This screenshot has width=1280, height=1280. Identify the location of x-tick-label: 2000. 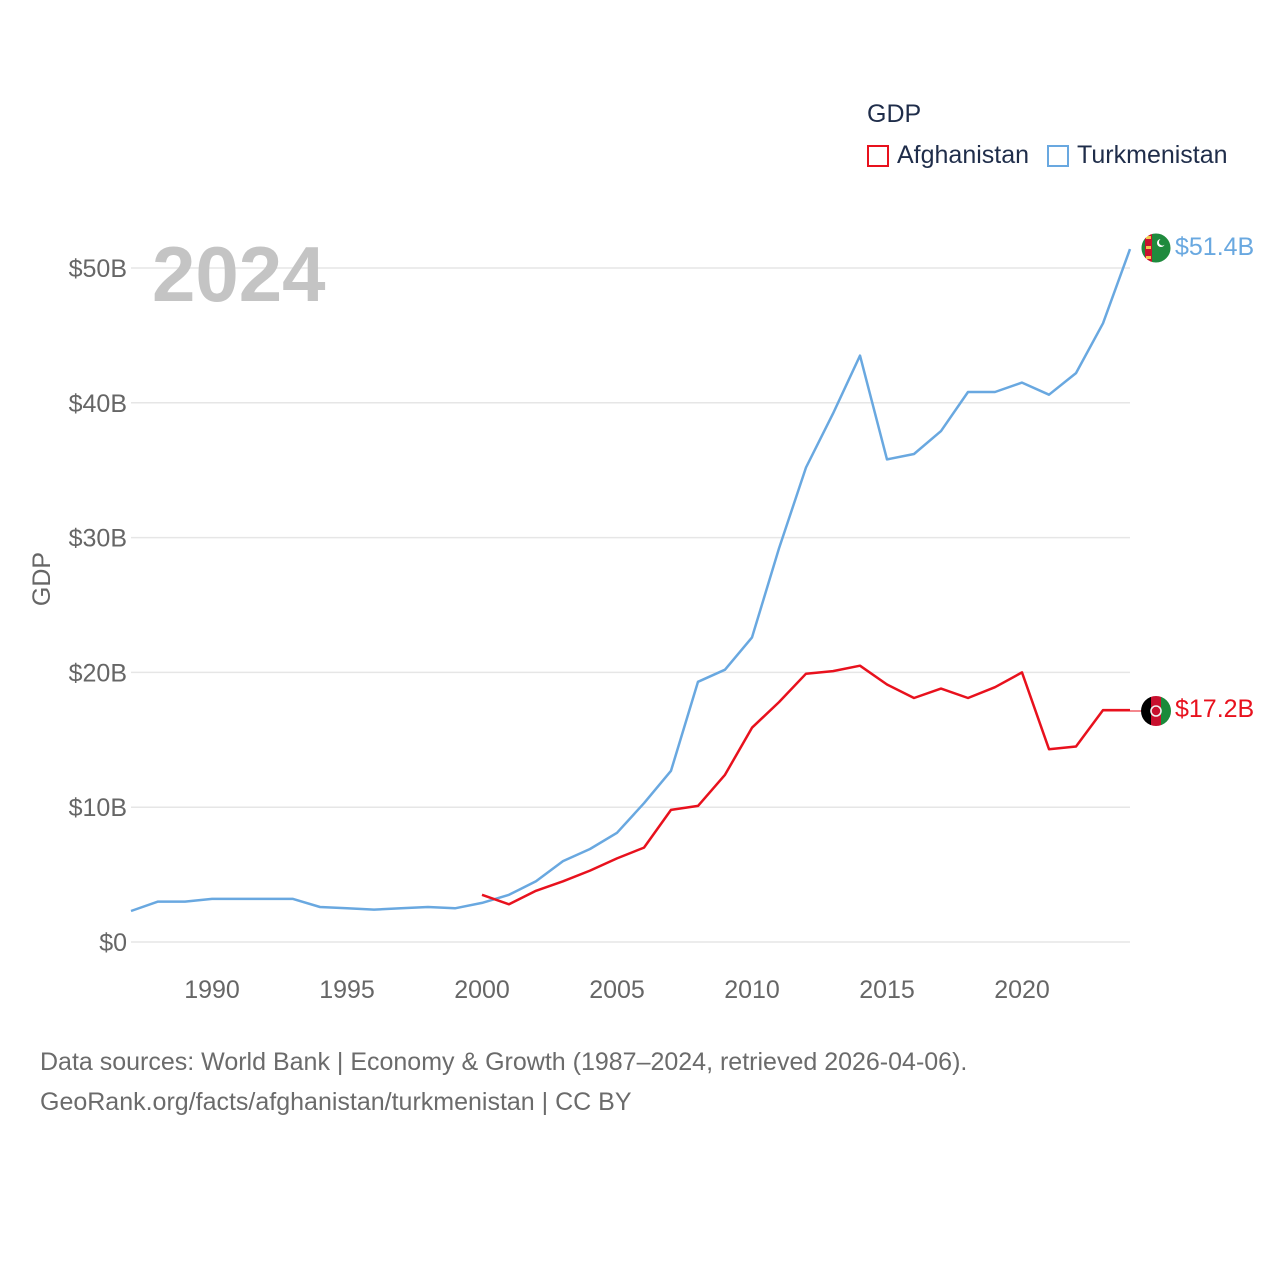
(482, 990).